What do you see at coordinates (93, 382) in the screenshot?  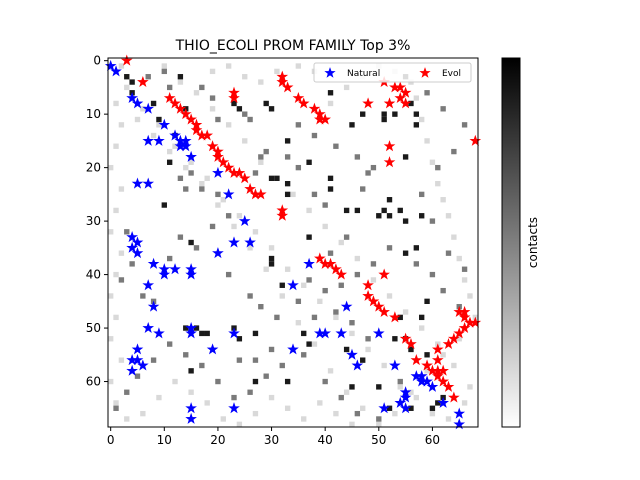 I see `y-tick-label: 60` at bounding box center [93, 382].